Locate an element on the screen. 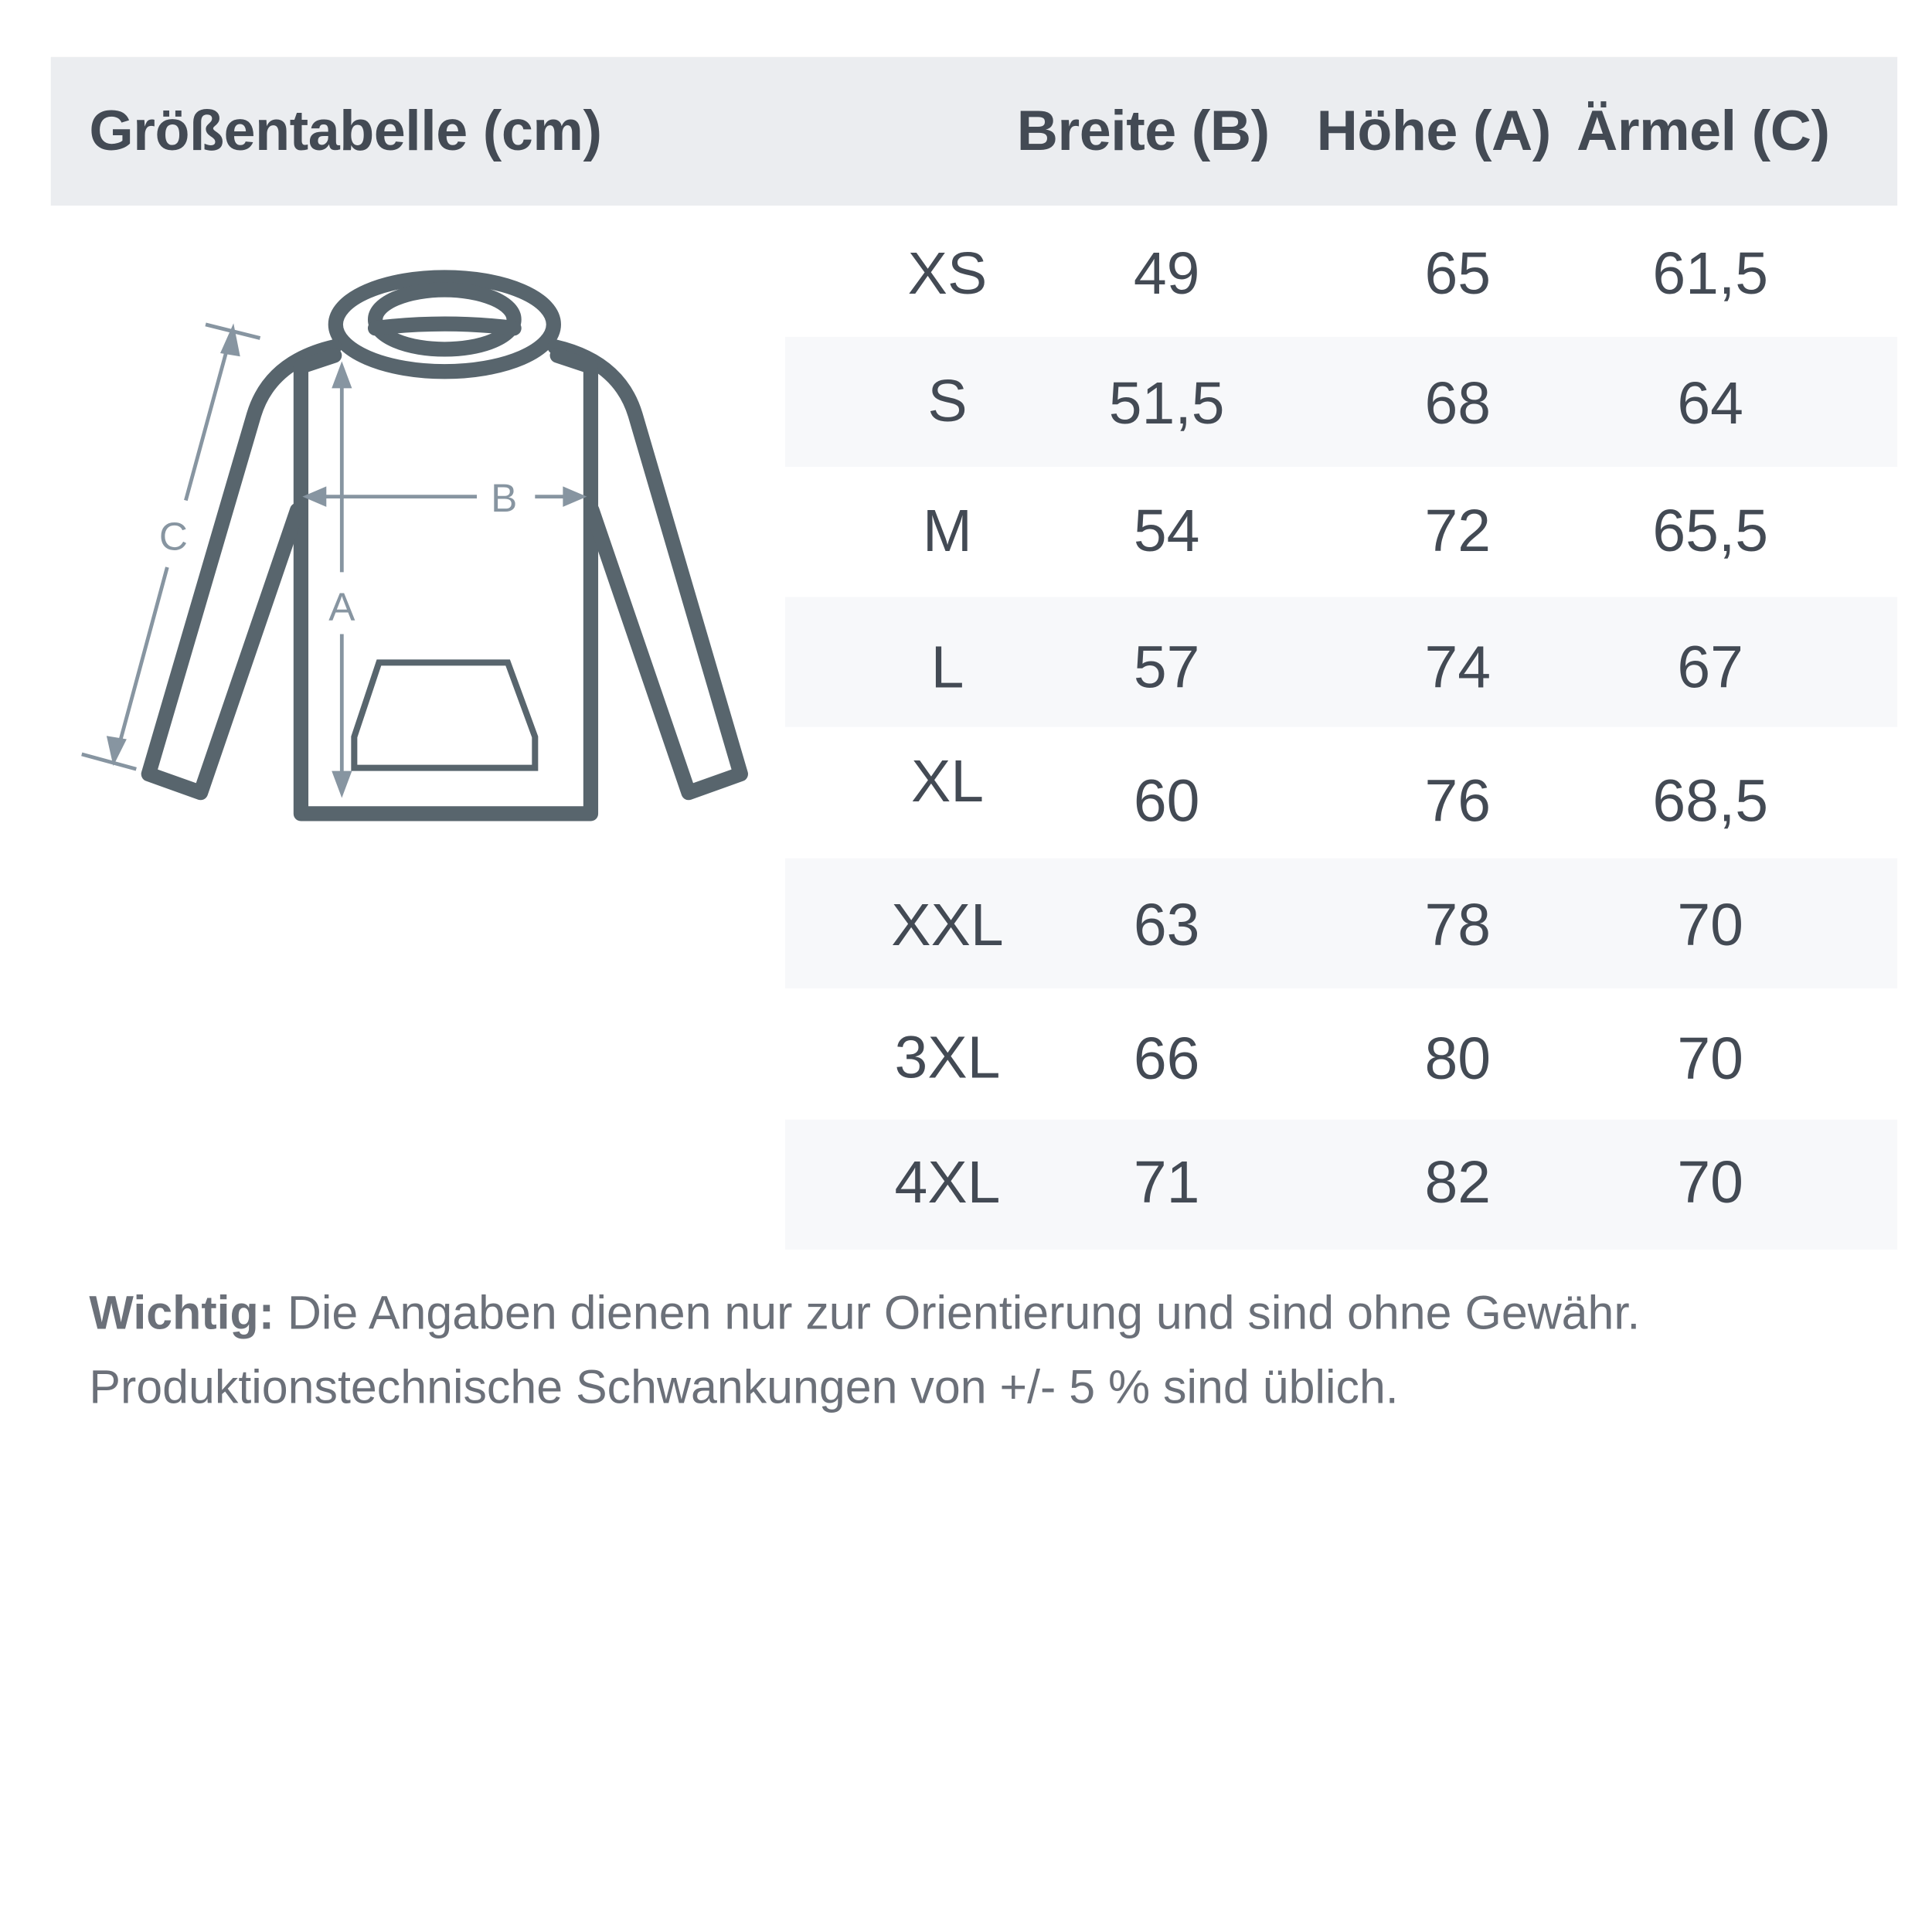 This screenshot has height=1932, width=1932. cell-aermel: 68,5 is located at coordinates (1711, 802).